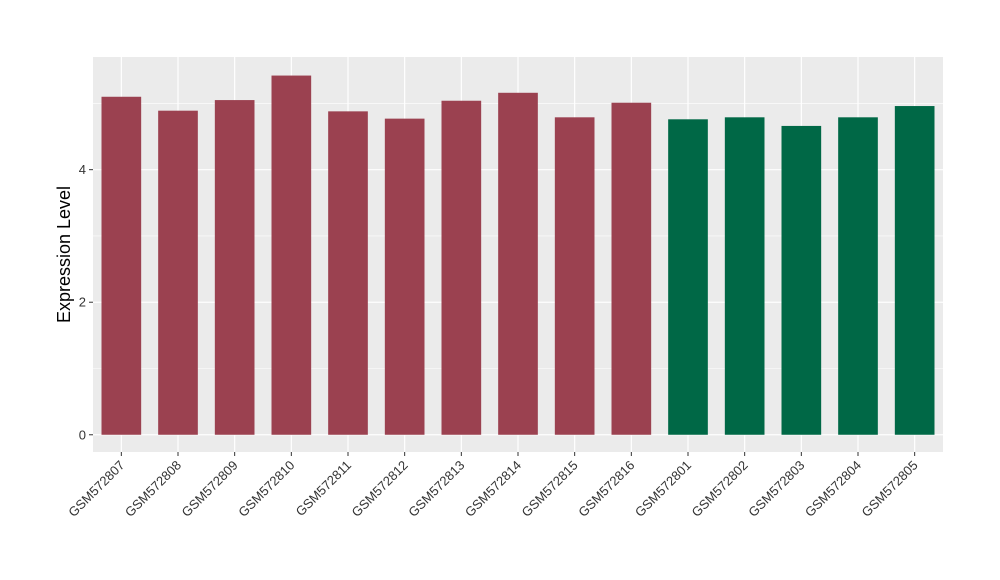  Describe the element at coordinates (606, 489) in the screenshot. I see `x-tick-label: GSM572816` at that location.